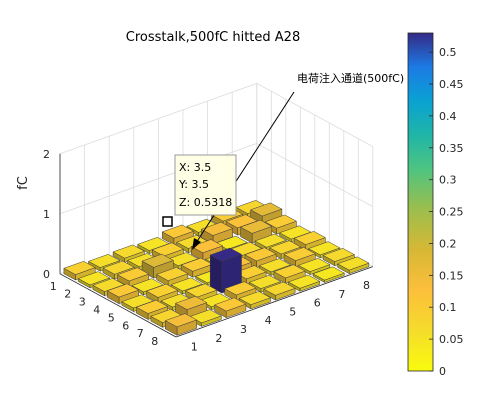 Image resolution: width=500 pixels, height=418 pixels. What do you see at coordinates (448, 52) in the screenshot?
I see `colorbar-tick-label: 0.5` at bounding box center [448, 52].